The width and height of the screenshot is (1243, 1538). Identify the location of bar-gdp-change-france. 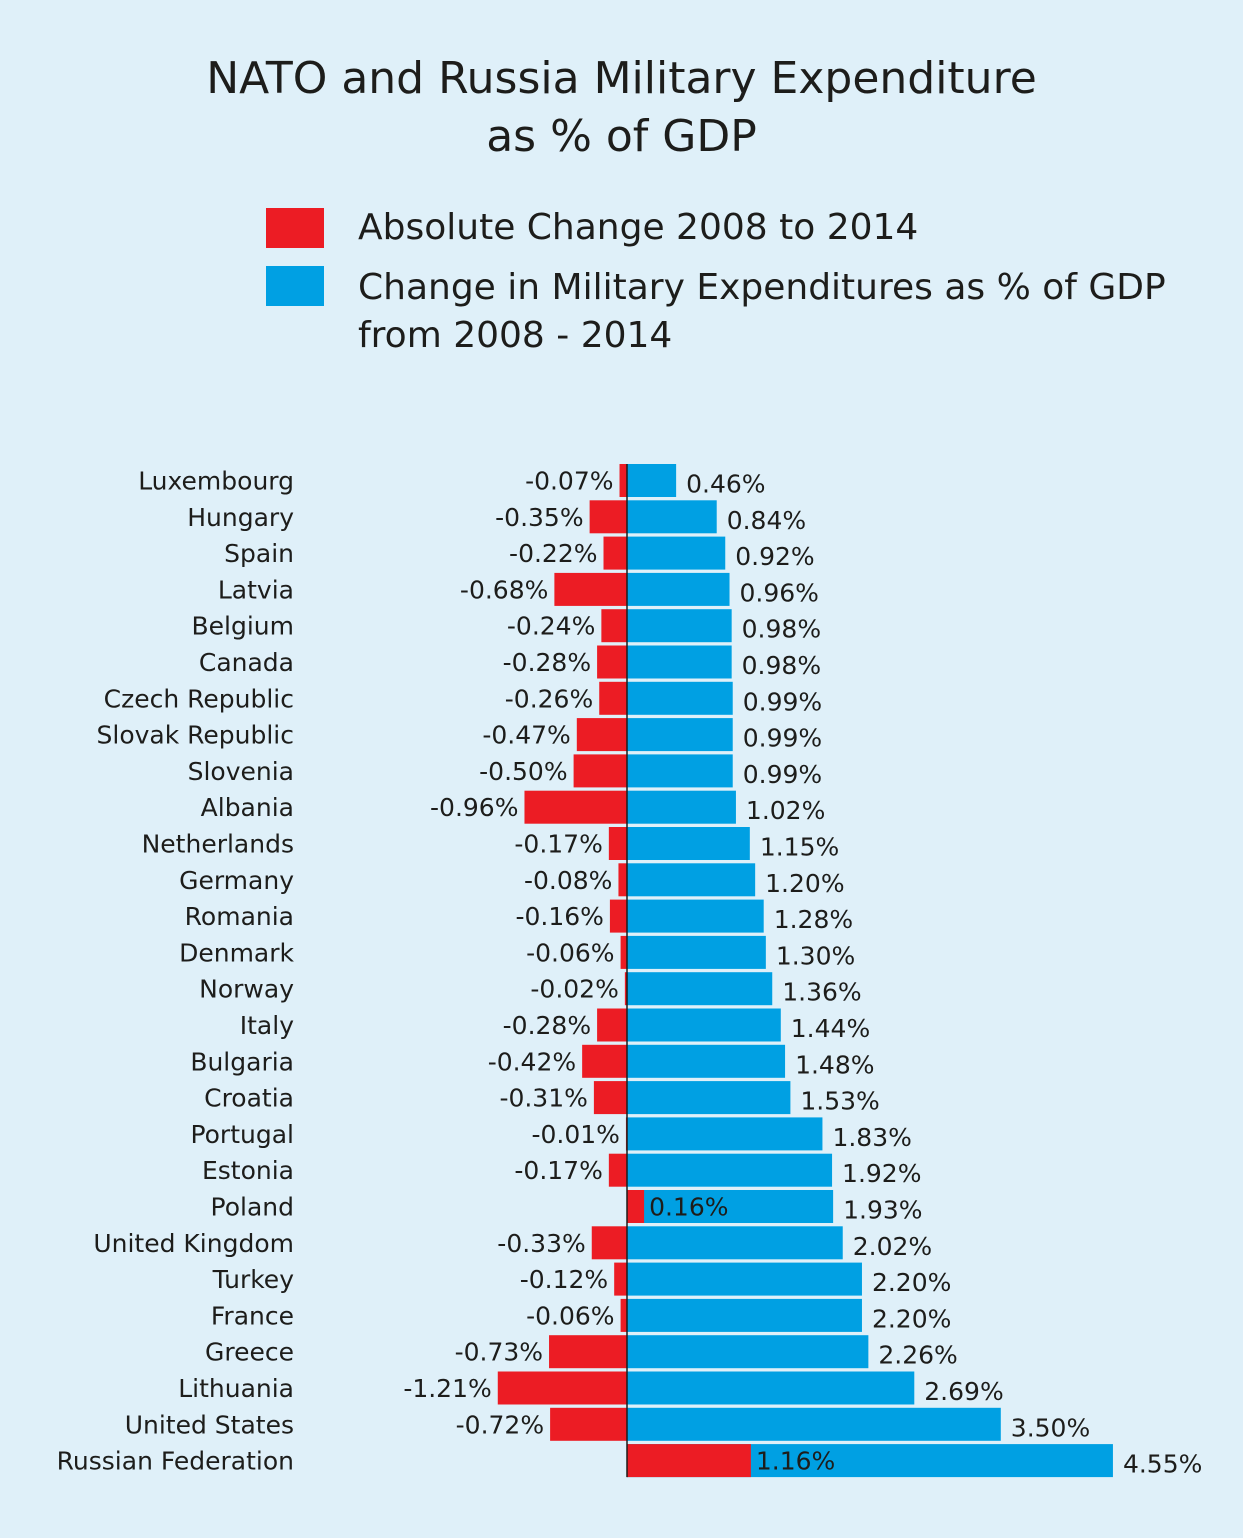
(744, 1315).